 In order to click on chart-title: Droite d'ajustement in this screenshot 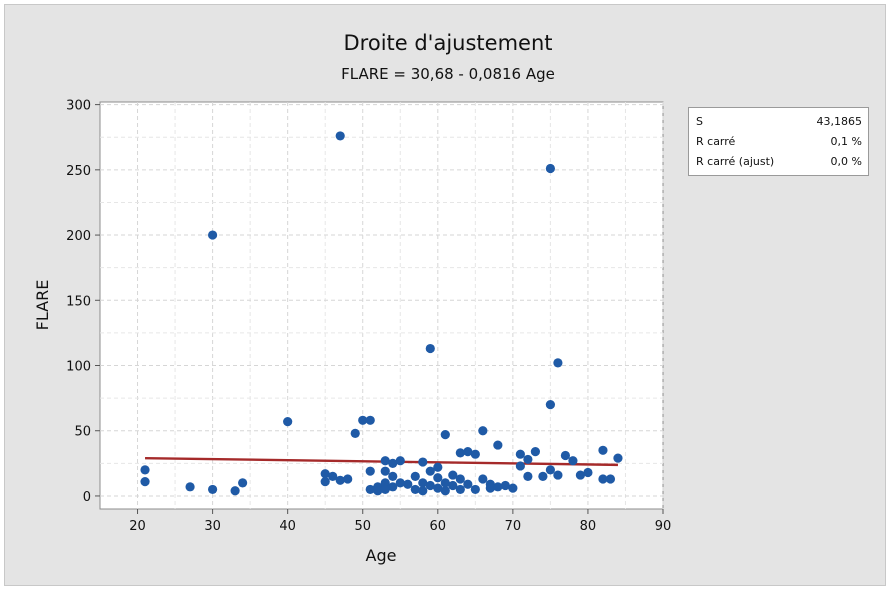, I will do `click(448, 43)`.